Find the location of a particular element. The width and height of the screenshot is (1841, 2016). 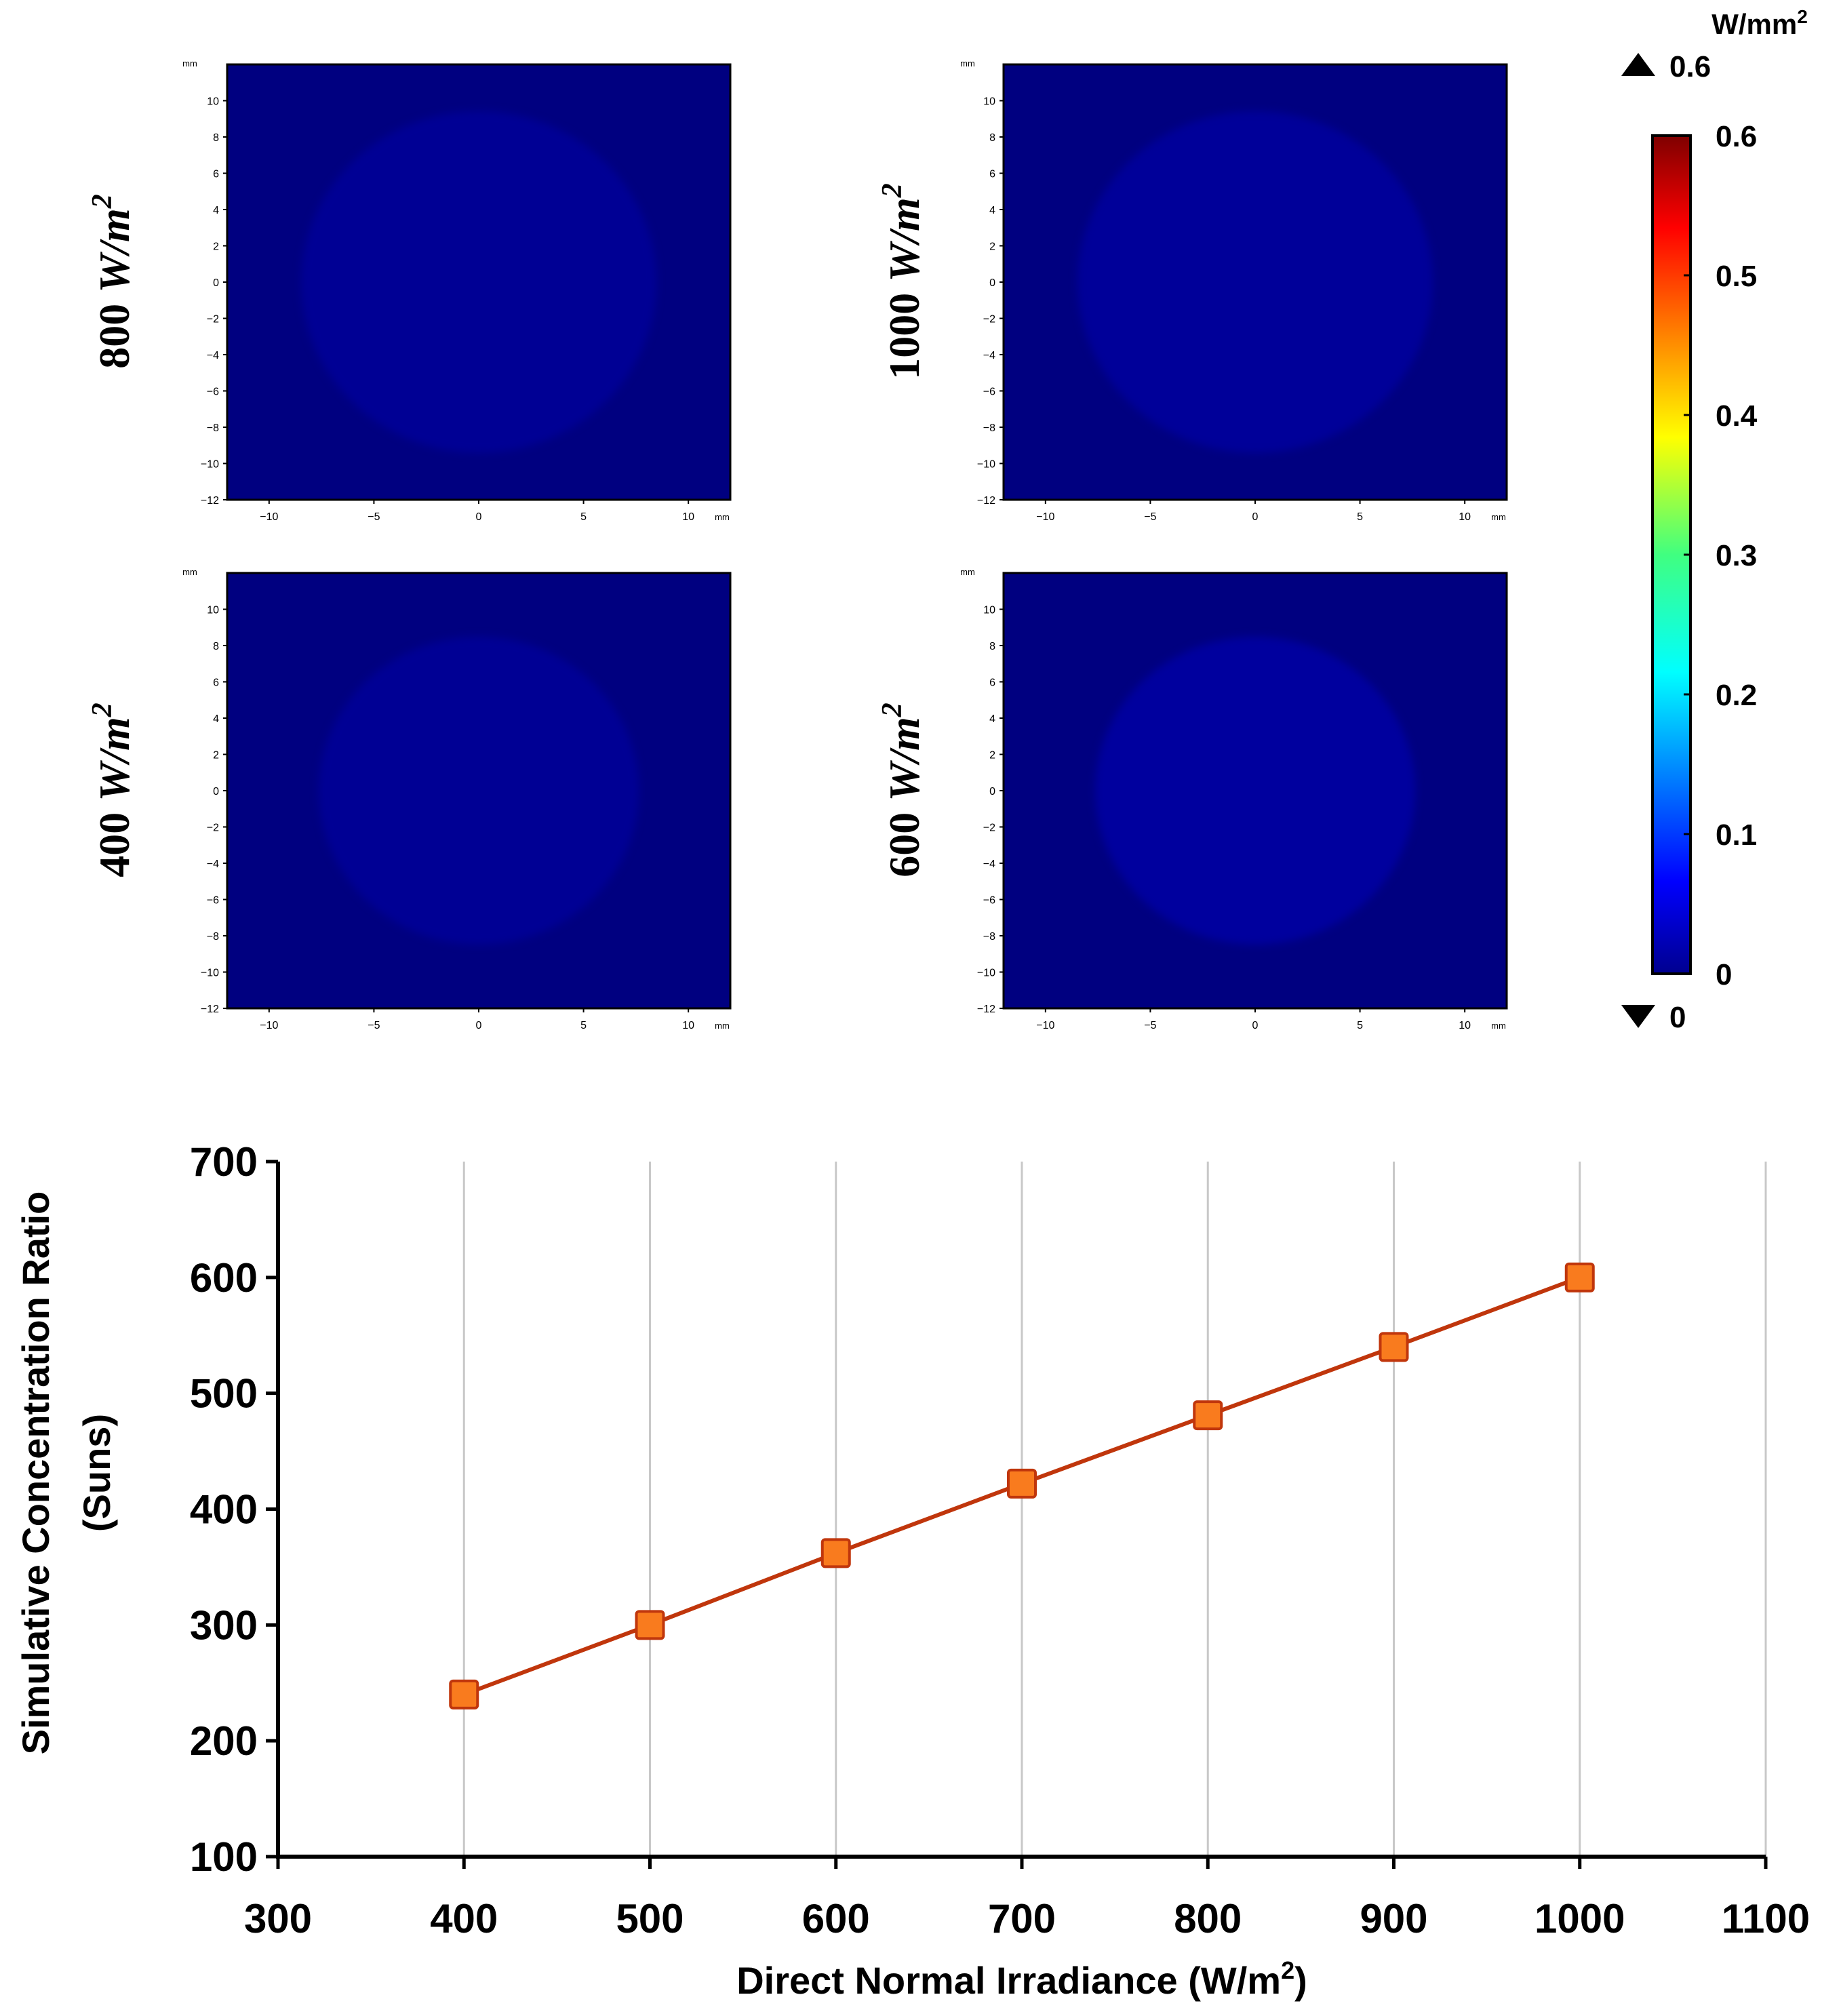

colorbar-unit: W/mm2 is located at coordinates (1759, 23).